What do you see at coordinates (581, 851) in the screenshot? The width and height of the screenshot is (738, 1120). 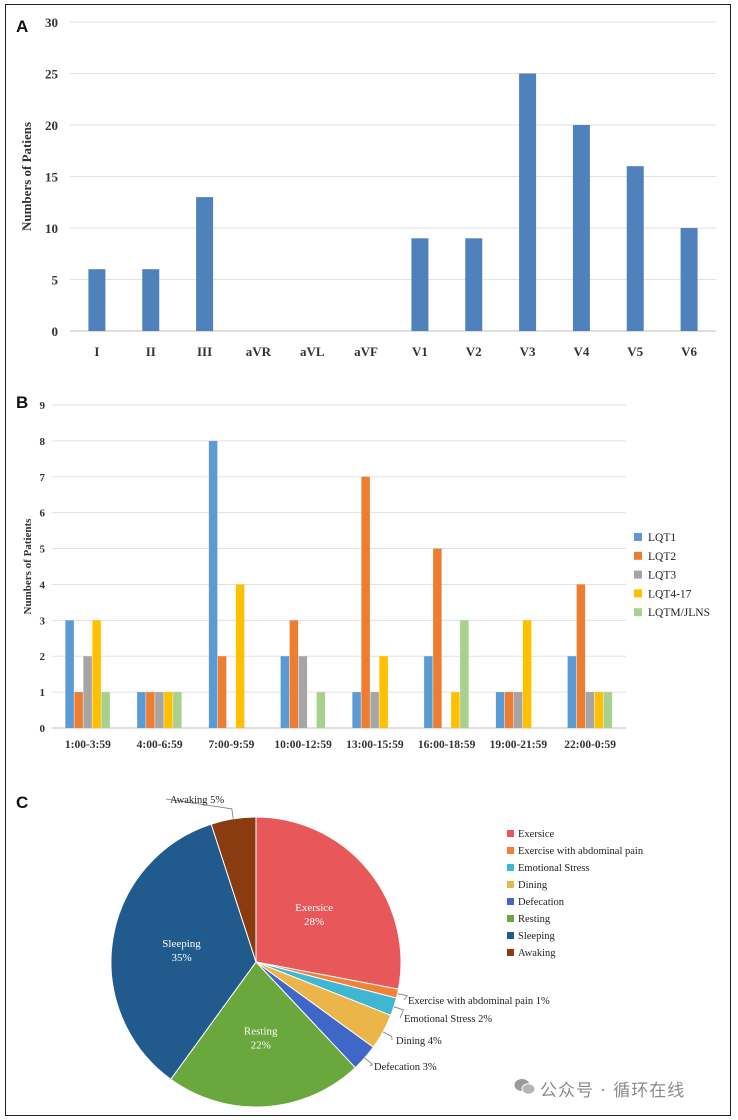 I see `legend-label-c: Exercise with abdominal pain` at bounding box center [581, 851].